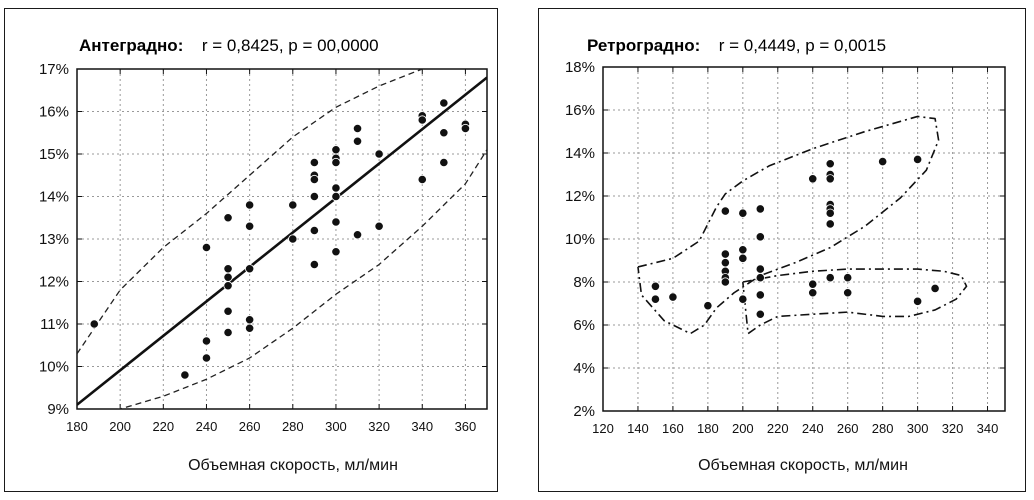  Describe the element at coordinates (918, 428) in the screenshot. I see `x-tick-label: 300` at that location.